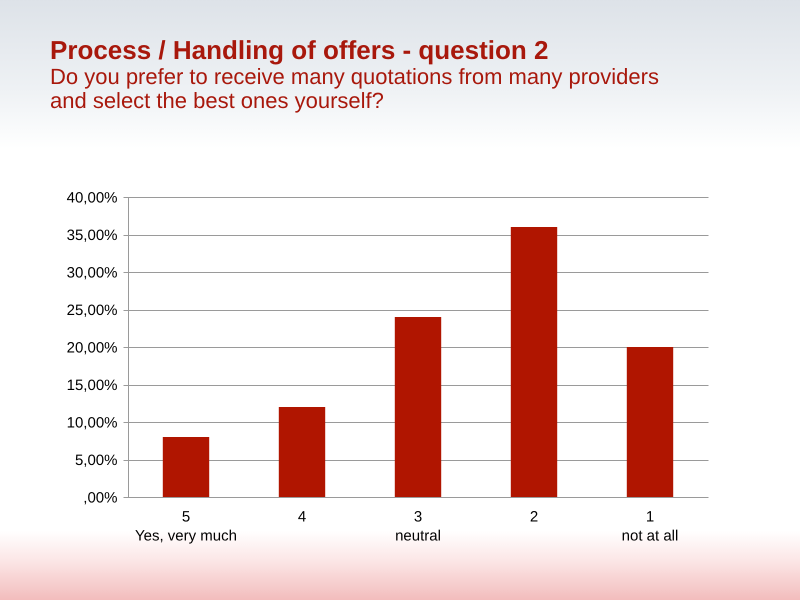  I want to click on y-tick-label: 25,00%, so click(92, 310).